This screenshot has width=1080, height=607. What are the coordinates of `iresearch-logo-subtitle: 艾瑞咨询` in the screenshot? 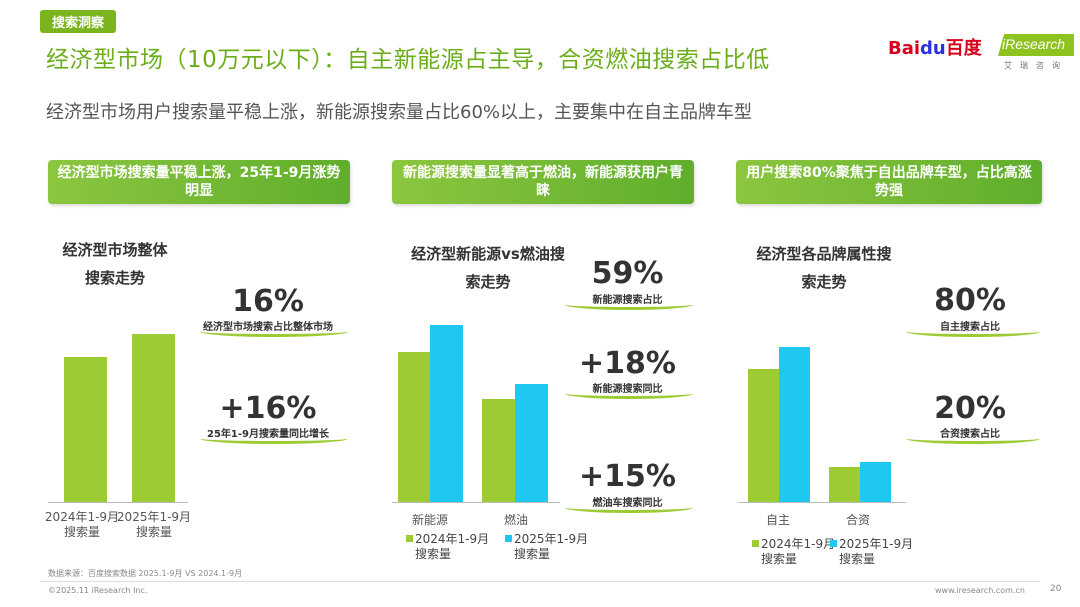 It's located at (1036, 65).